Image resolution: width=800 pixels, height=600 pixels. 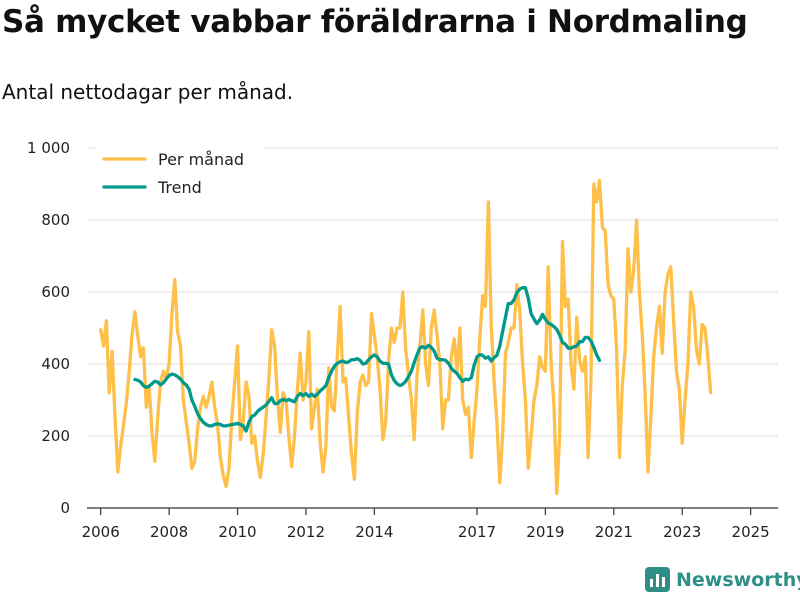 What do you see at coordinates (477, 532) in the screenshot?
I see `x-tick-label-2017: 2017` at bounding box center [477, 532].